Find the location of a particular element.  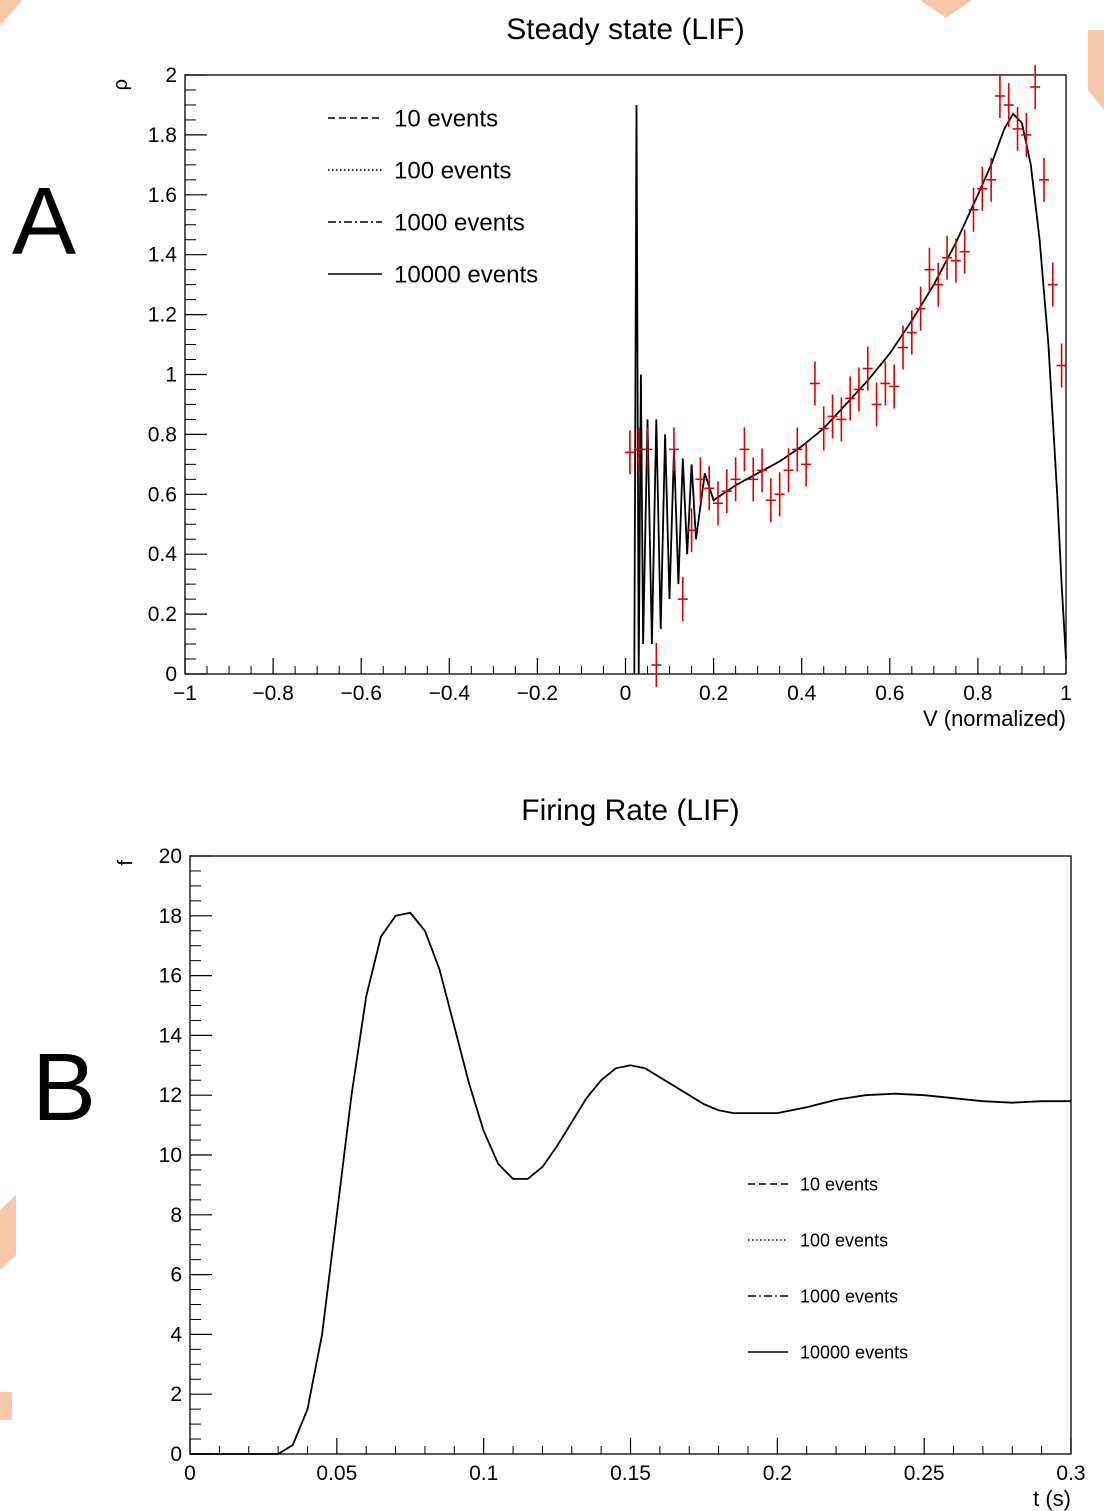

x-tick-label: 0.3 is located at coordinates (1070, 1473).